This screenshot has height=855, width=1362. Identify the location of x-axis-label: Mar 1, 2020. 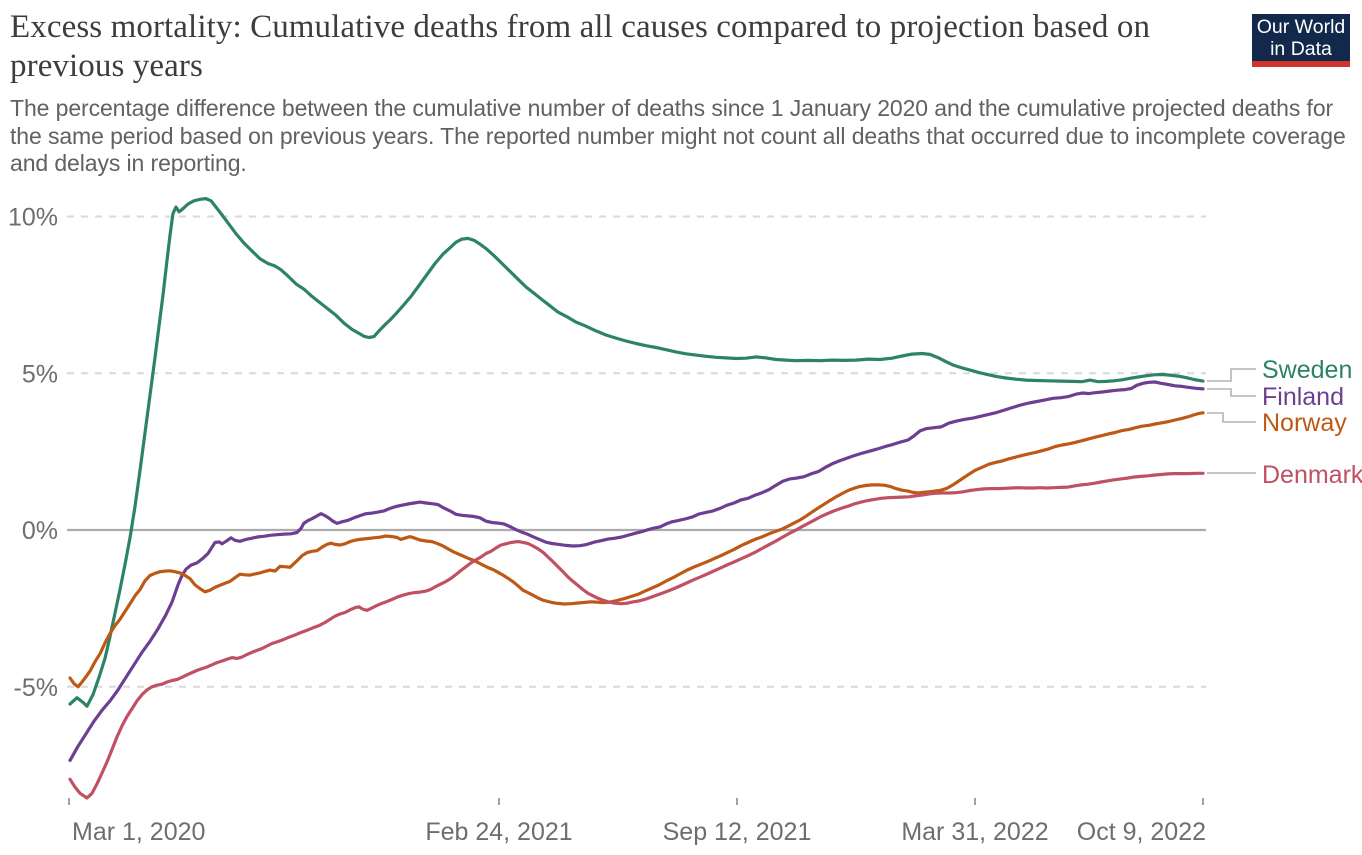
(138, 832).